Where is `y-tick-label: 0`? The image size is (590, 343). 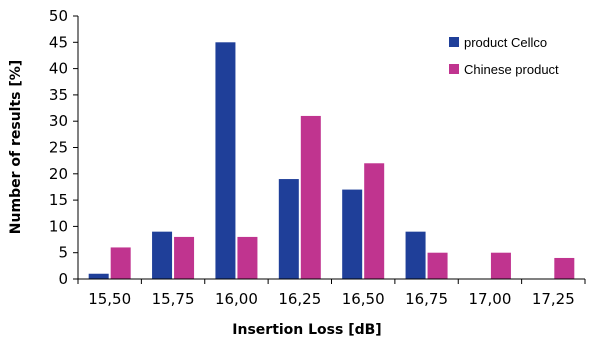 y-tick-label: 0 is located at coordinates (63, 279).